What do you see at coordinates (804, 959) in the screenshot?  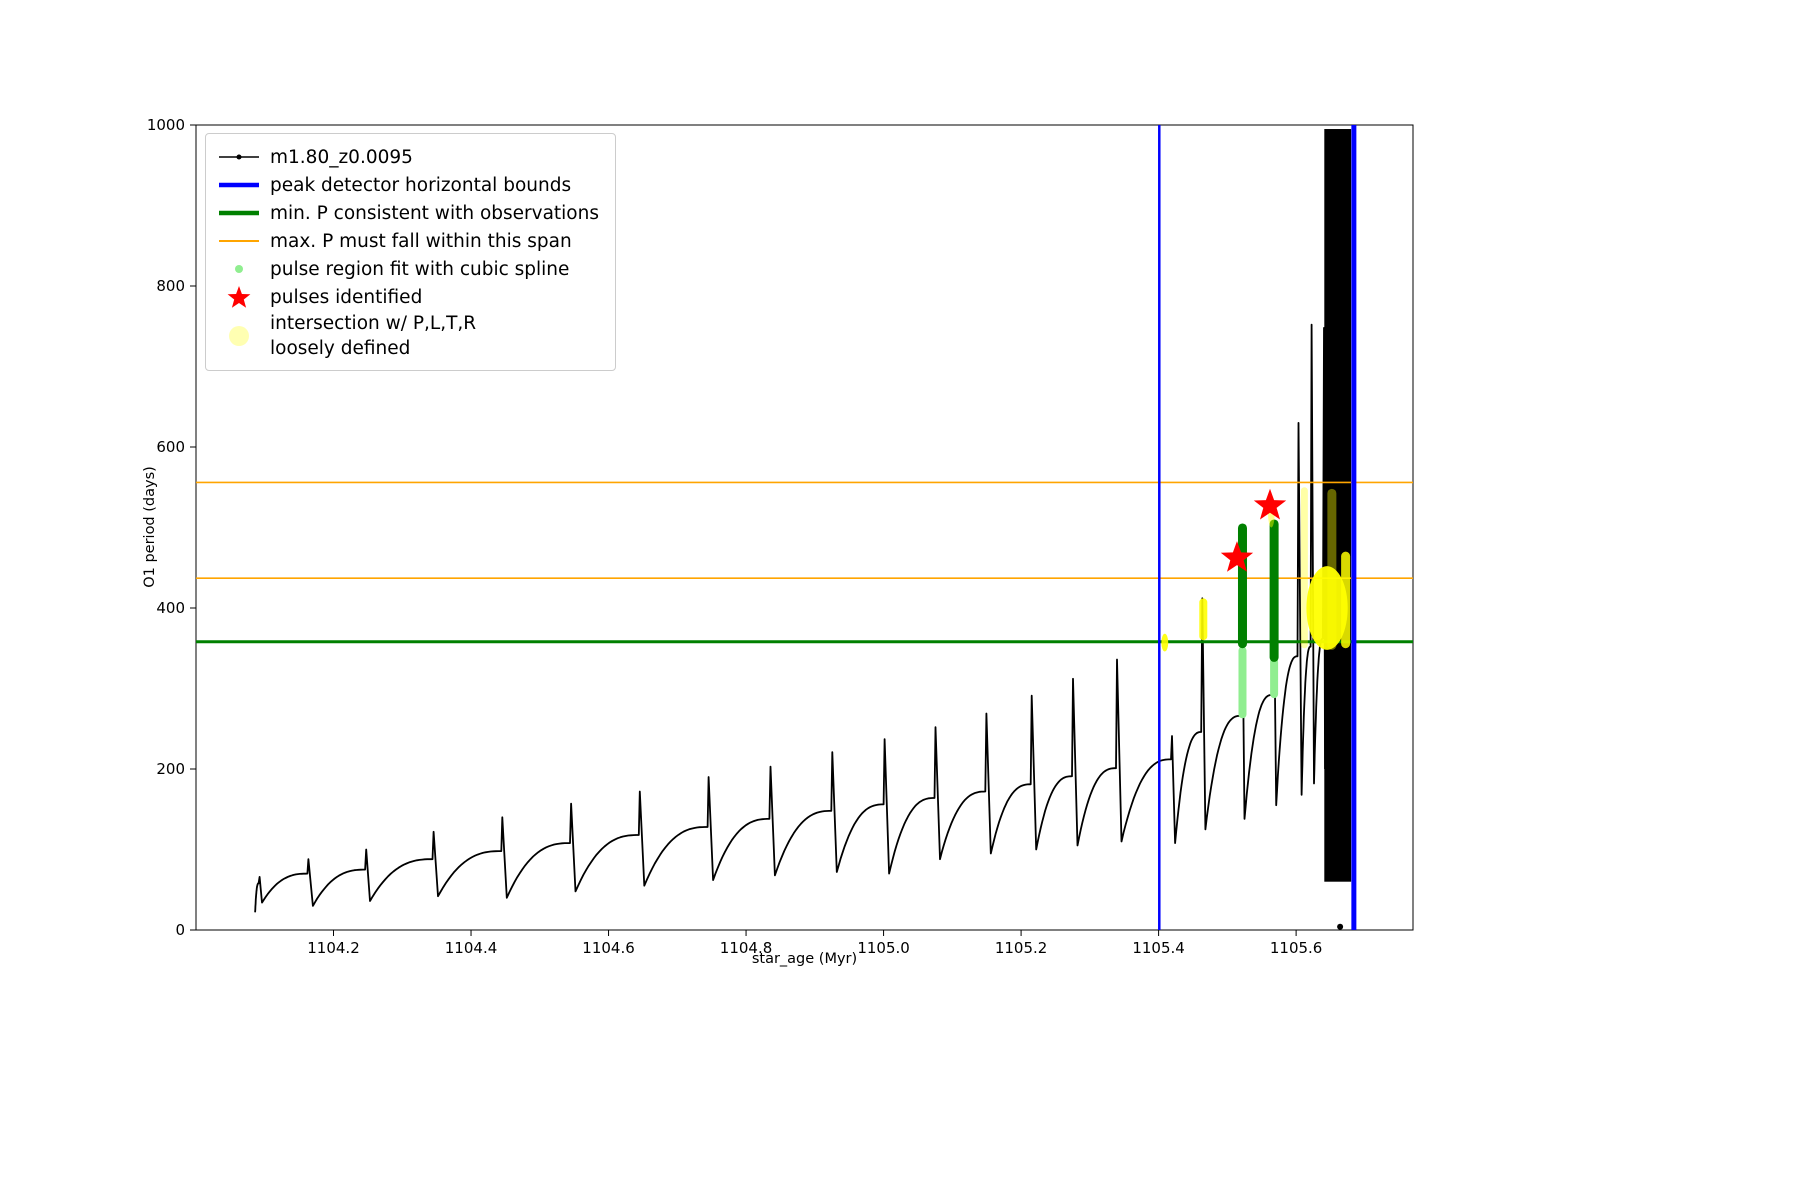 I see `x-axis-label: star_age (Myr)` at bounding box center [804, 959].